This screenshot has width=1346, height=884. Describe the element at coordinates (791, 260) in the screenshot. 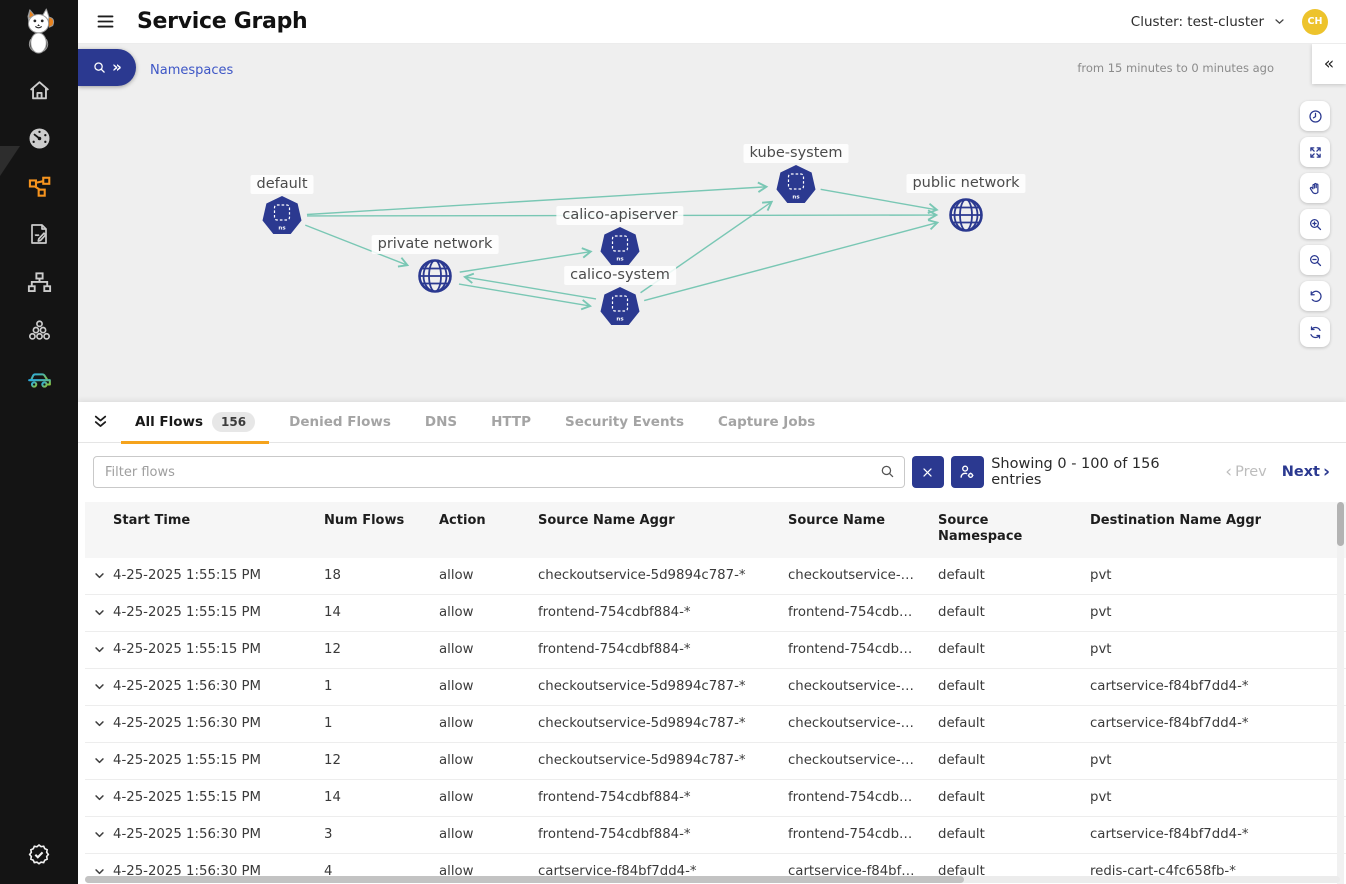

I see `flow-edge-calico-system-to-public-network` at that location.